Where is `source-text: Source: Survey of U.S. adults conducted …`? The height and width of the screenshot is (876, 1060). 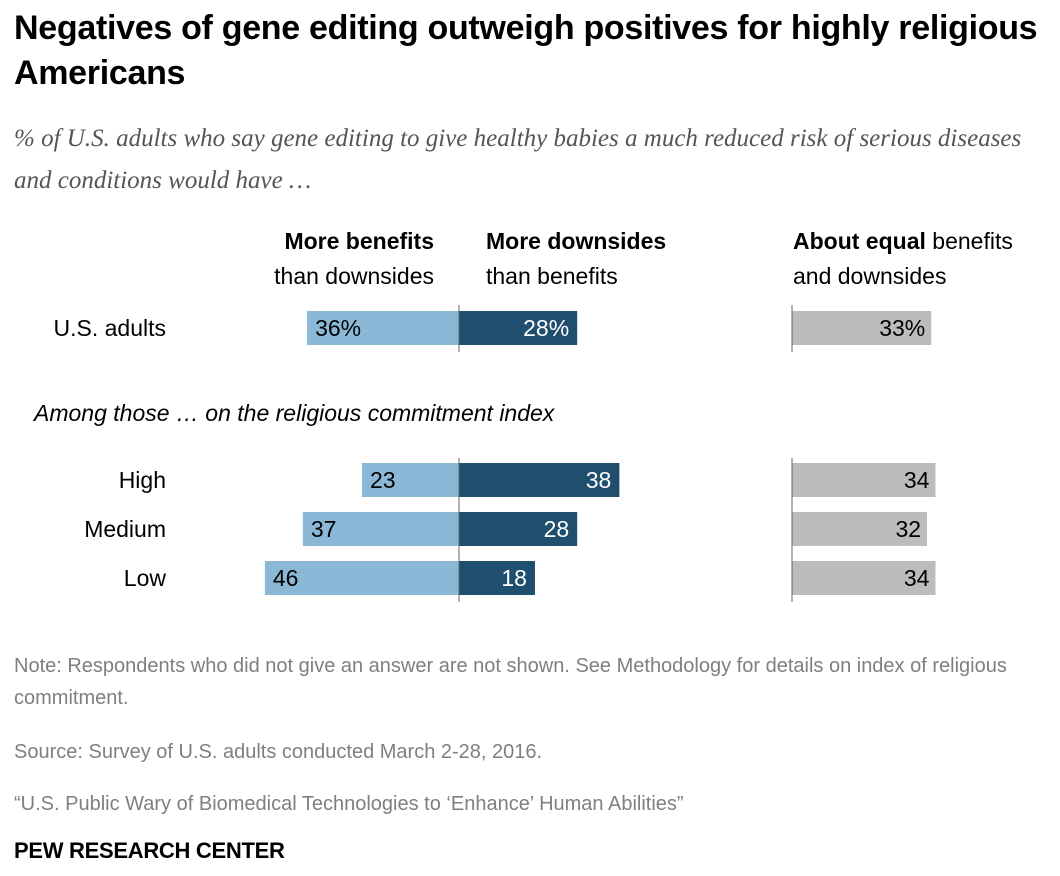 source-text: Source: Survey of U.S. adults conducted … is located at coordinates (278, 752).